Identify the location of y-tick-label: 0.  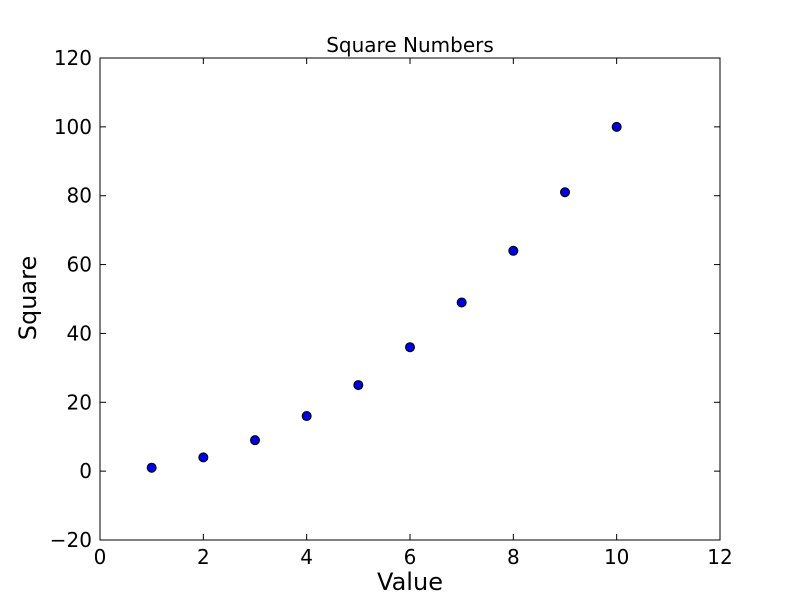
(85, 471).